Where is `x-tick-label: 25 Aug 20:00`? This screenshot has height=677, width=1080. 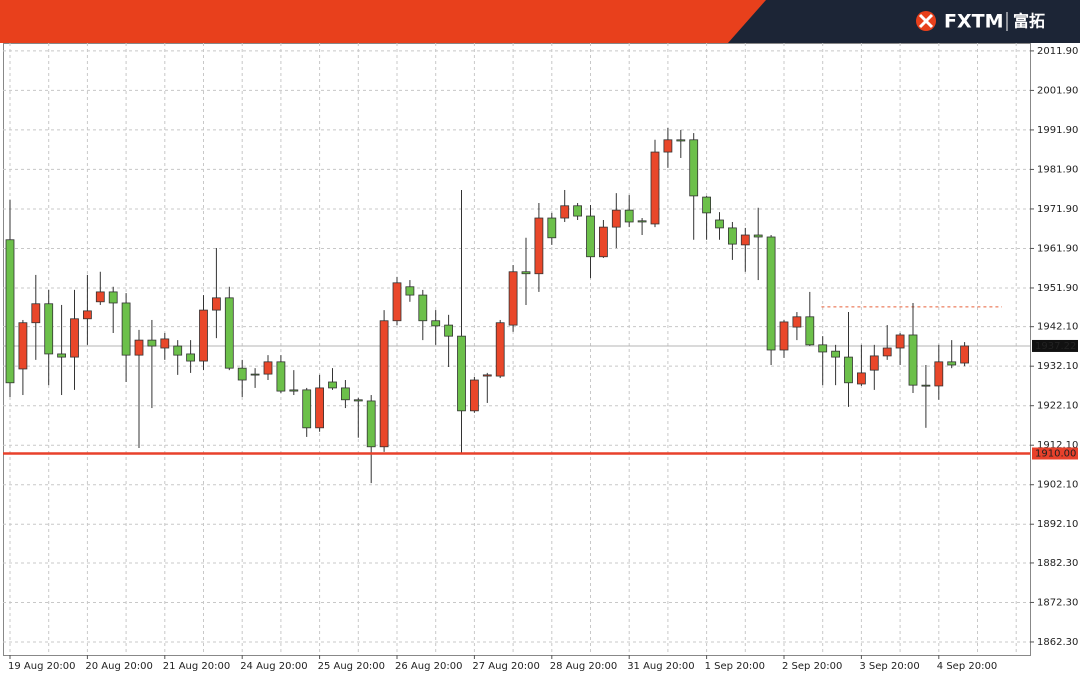 x-tick-label: 25 Aug 20:00 is located at coordinates (351, 666).